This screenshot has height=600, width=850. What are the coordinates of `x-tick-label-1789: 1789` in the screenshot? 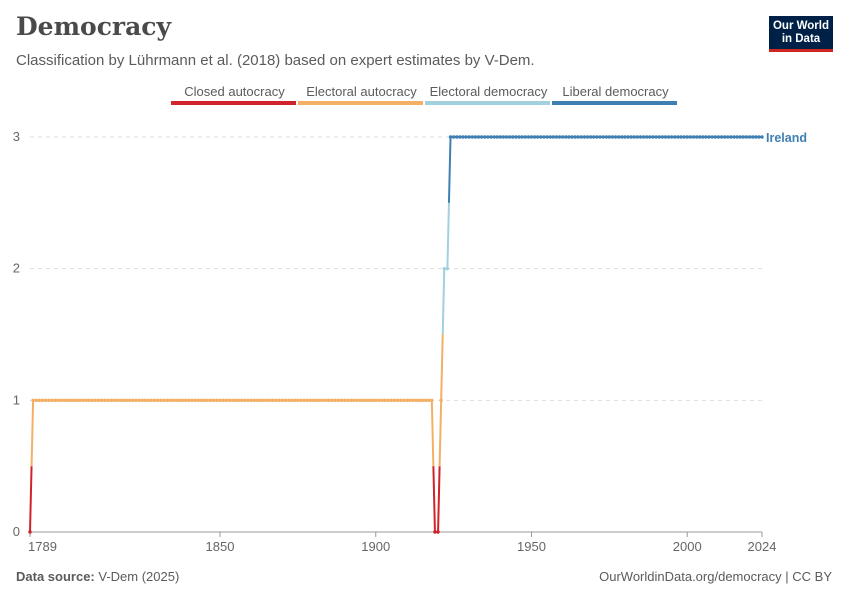 It's located at (42, 546).